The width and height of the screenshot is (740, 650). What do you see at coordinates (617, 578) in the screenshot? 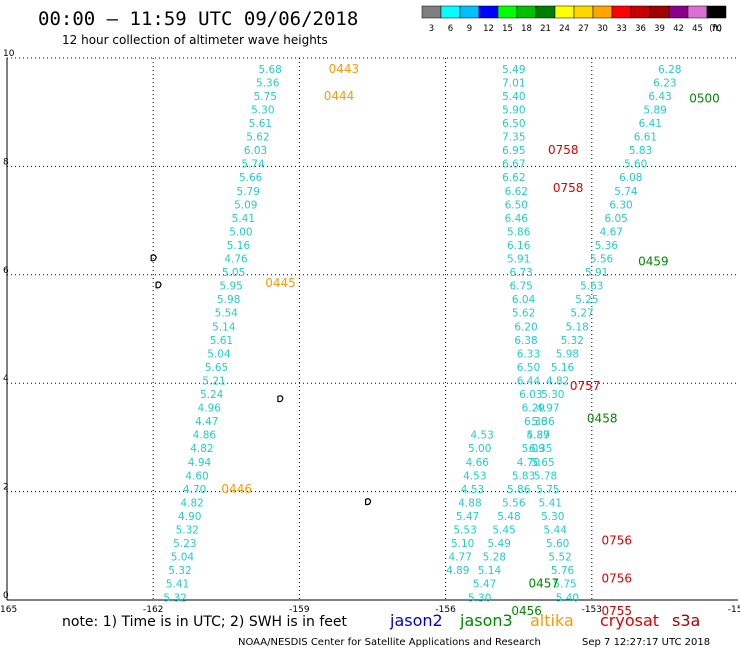
I see `pass-time-label: 0756` at bounding box center [617, 578].